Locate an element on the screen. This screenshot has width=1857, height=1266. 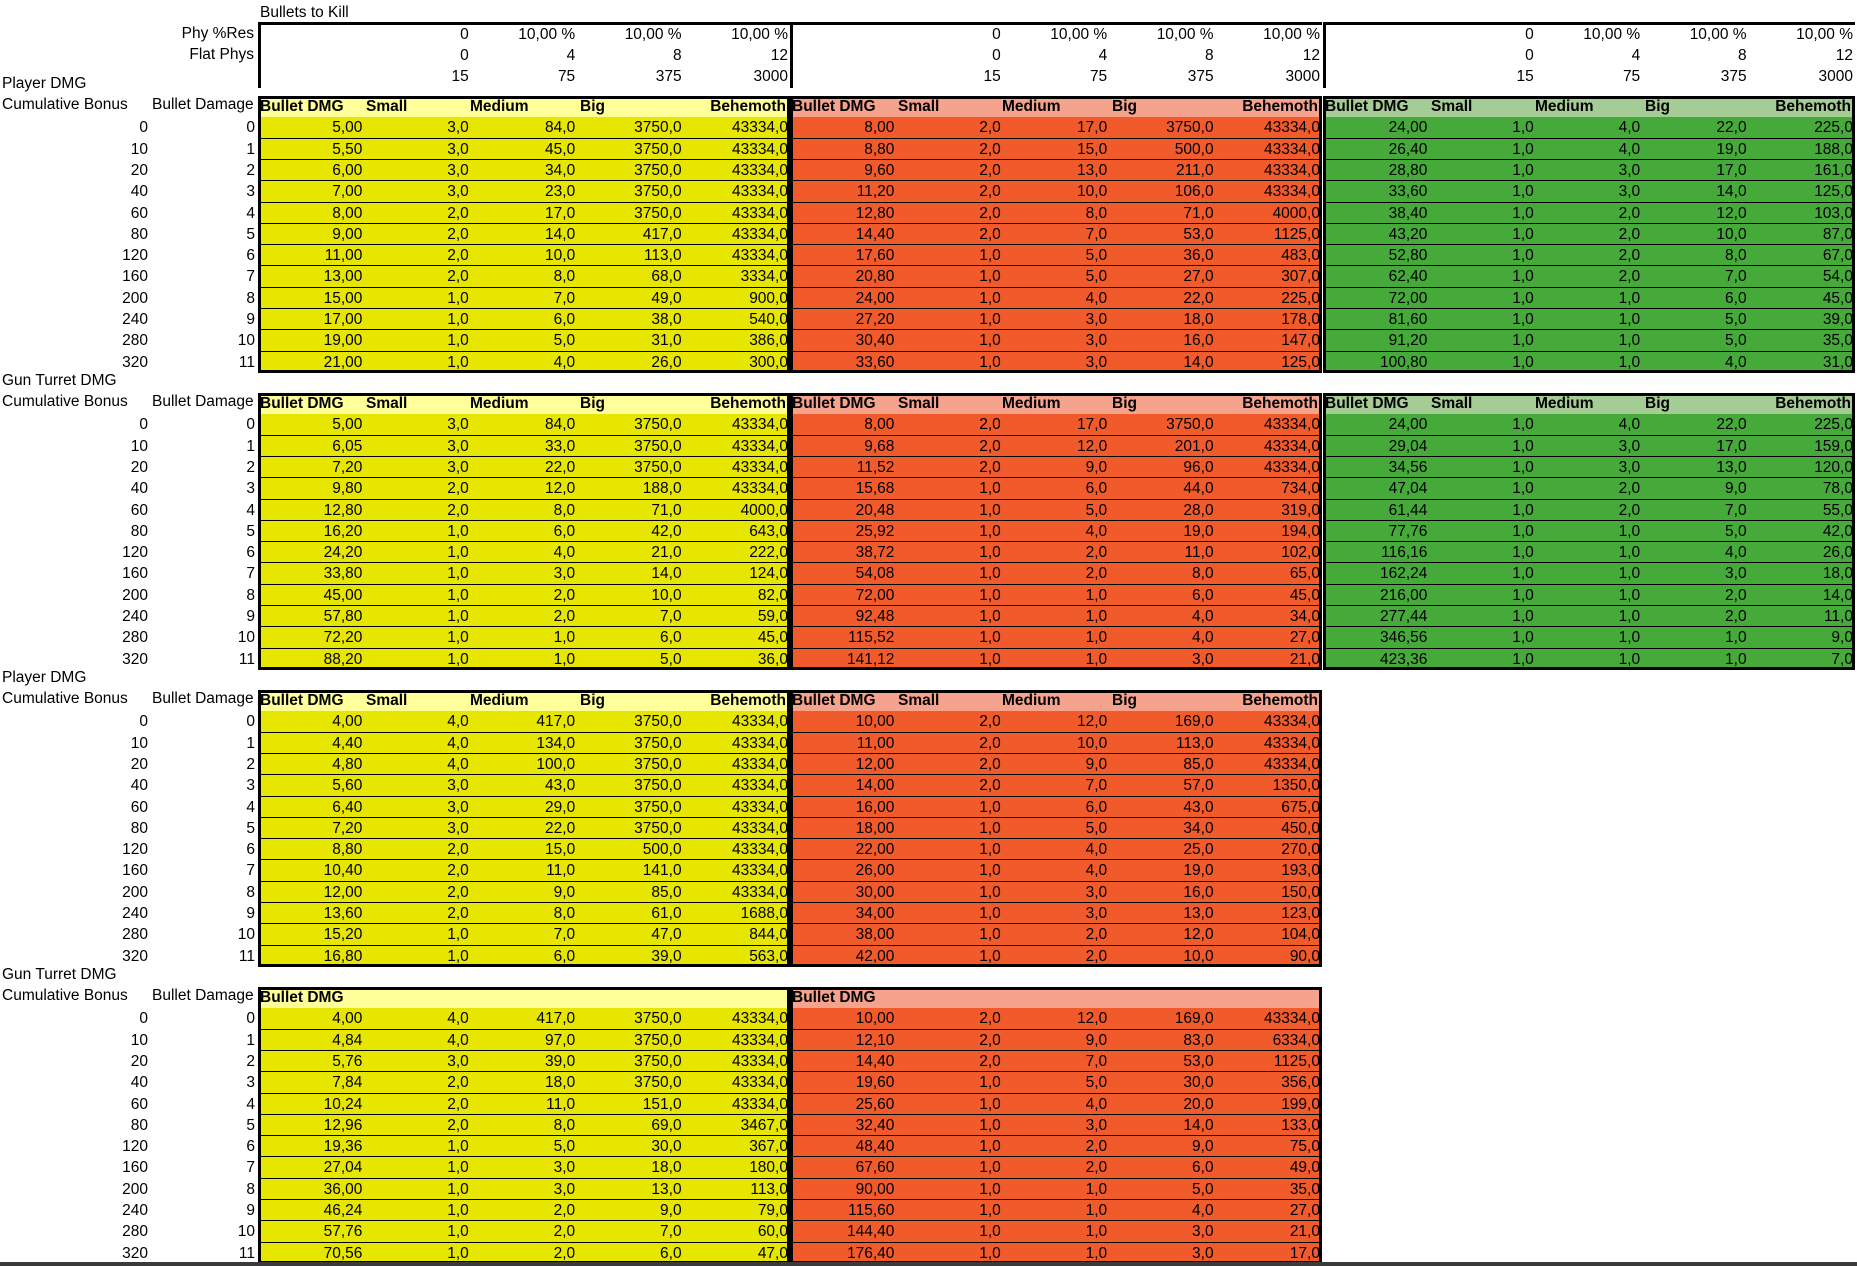
big-cell: 11,0 is located at coordinates (1162, 553).